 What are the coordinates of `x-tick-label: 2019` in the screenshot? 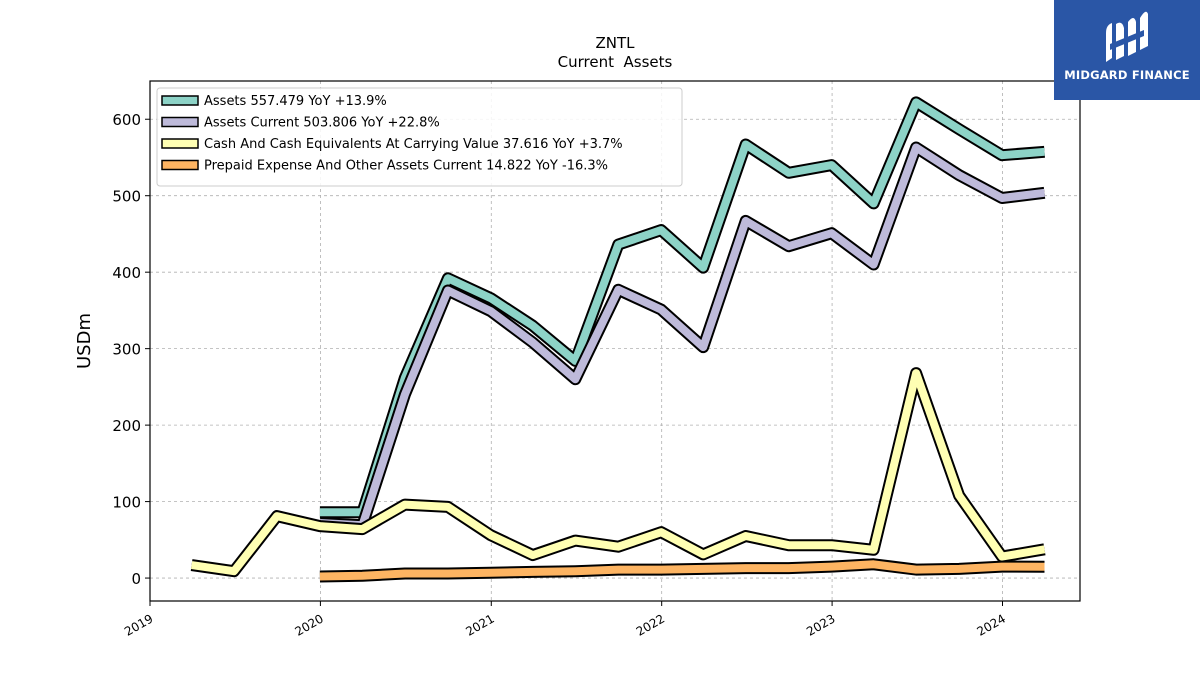 It's located at (138, 624).